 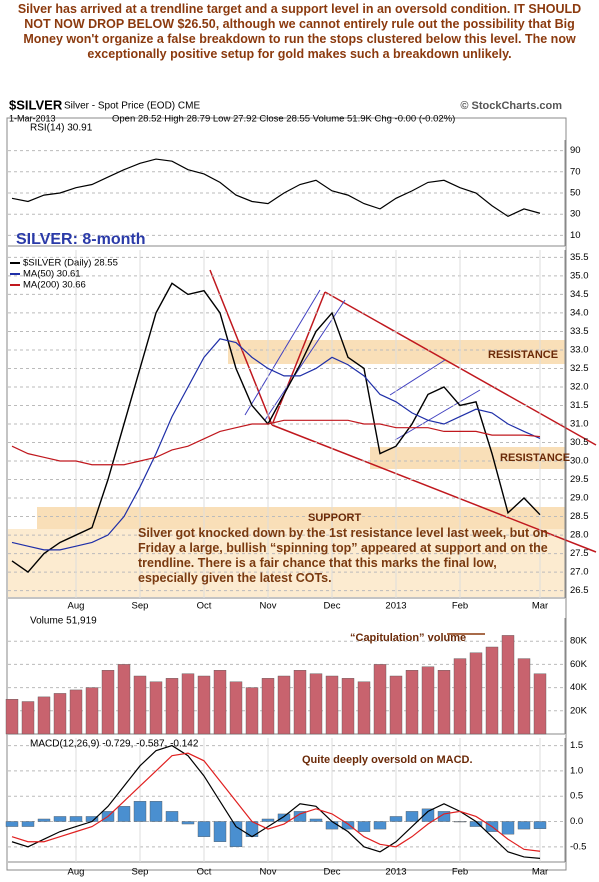 What do you see at coordinates (579, 664) in the screenshot?
I see `y-tick-label: 60K` at bounding box center [579, 664].